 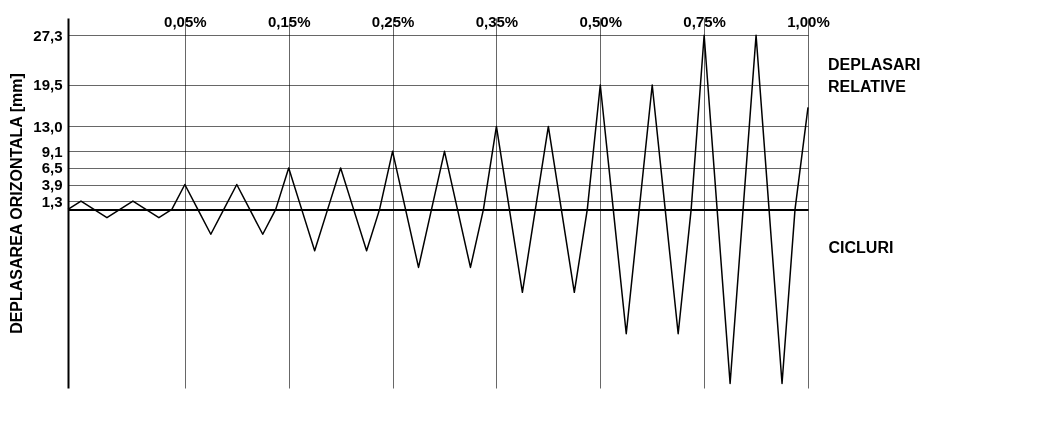 What do you see at coordinates (52, 184) in the screenshot?
I see `y-tick-label: 3,9` at bounding box center [52, 184].